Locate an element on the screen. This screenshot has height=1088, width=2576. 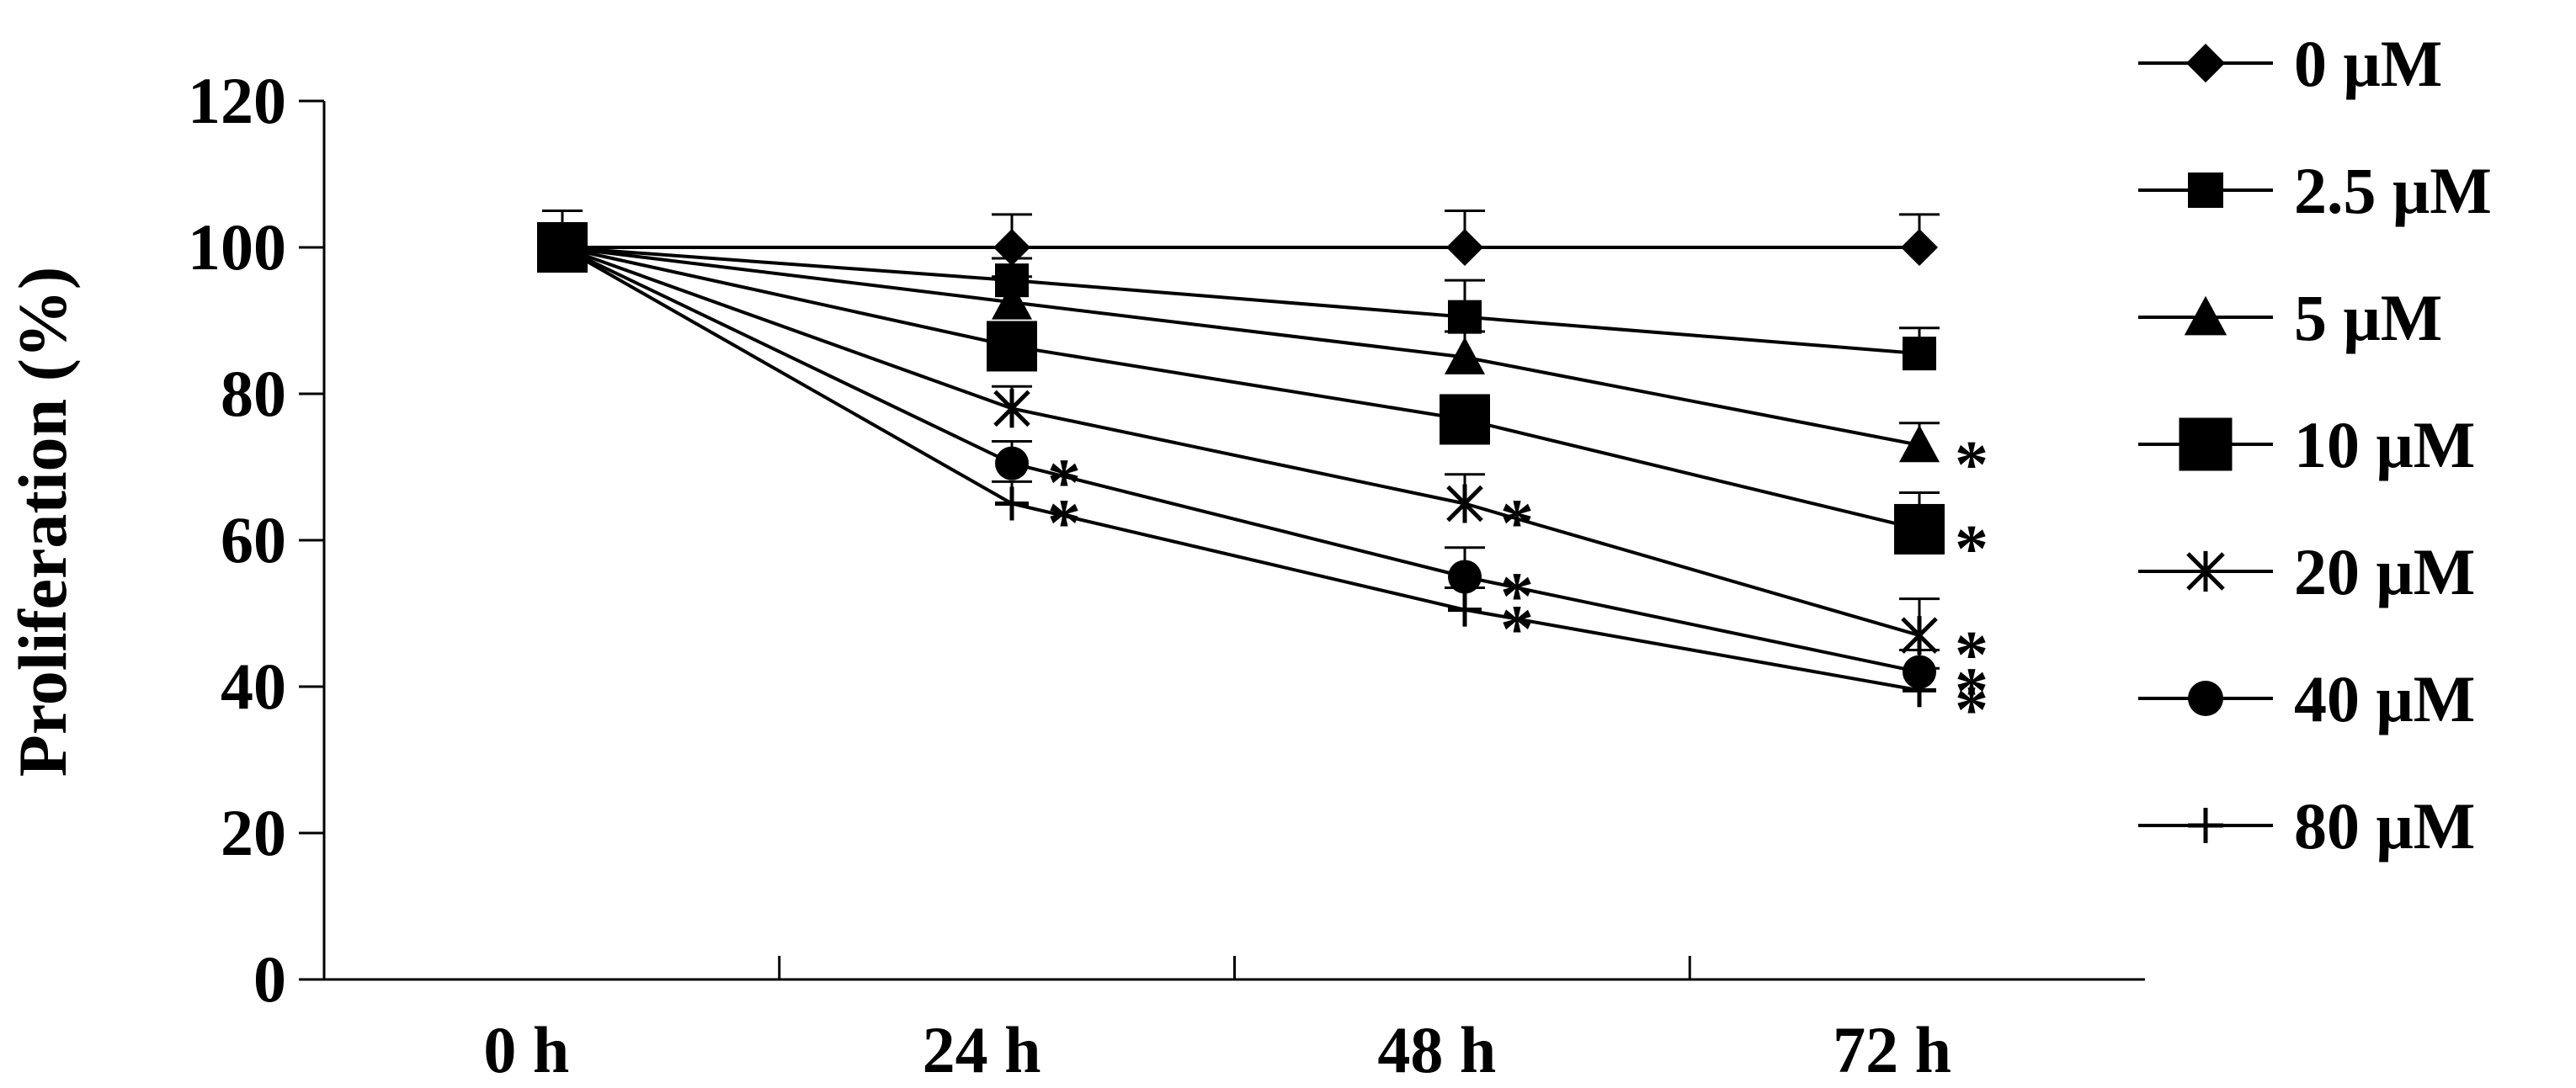
legend-marker-square-small is located at coordinates (2206, 190).